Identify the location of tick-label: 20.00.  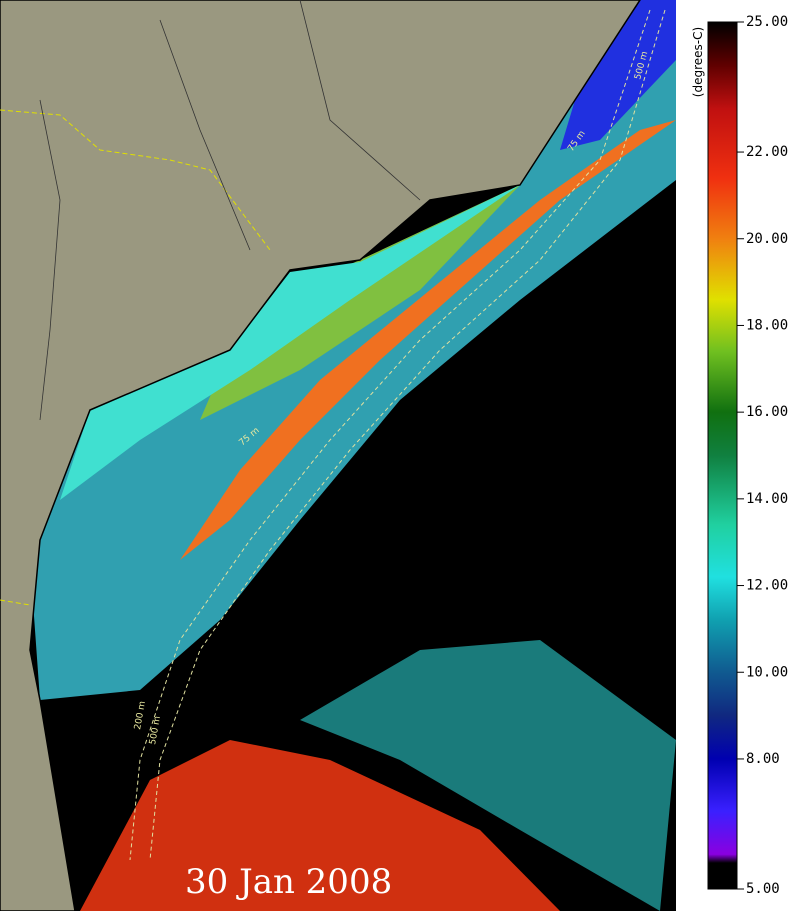
(767, 239).